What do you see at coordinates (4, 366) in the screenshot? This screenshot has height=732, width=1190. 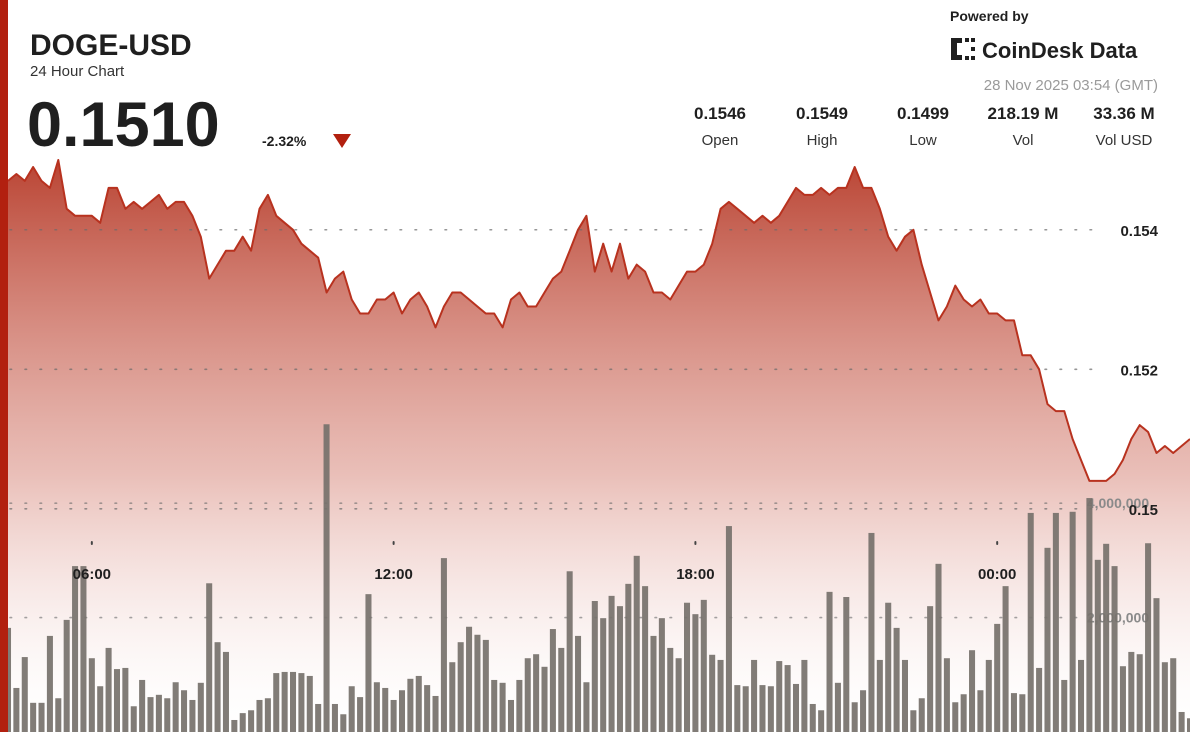 I see `accent-bar` at bounding box center [4, 366].